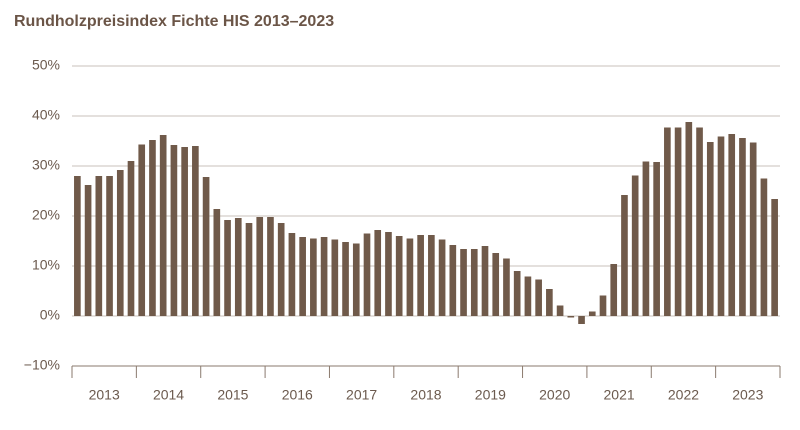 This screenshot has height=430, width=800. Describe the element at coordinates (42, 365) in the screenshot. I see `y-tick-label: −10%` at that location.